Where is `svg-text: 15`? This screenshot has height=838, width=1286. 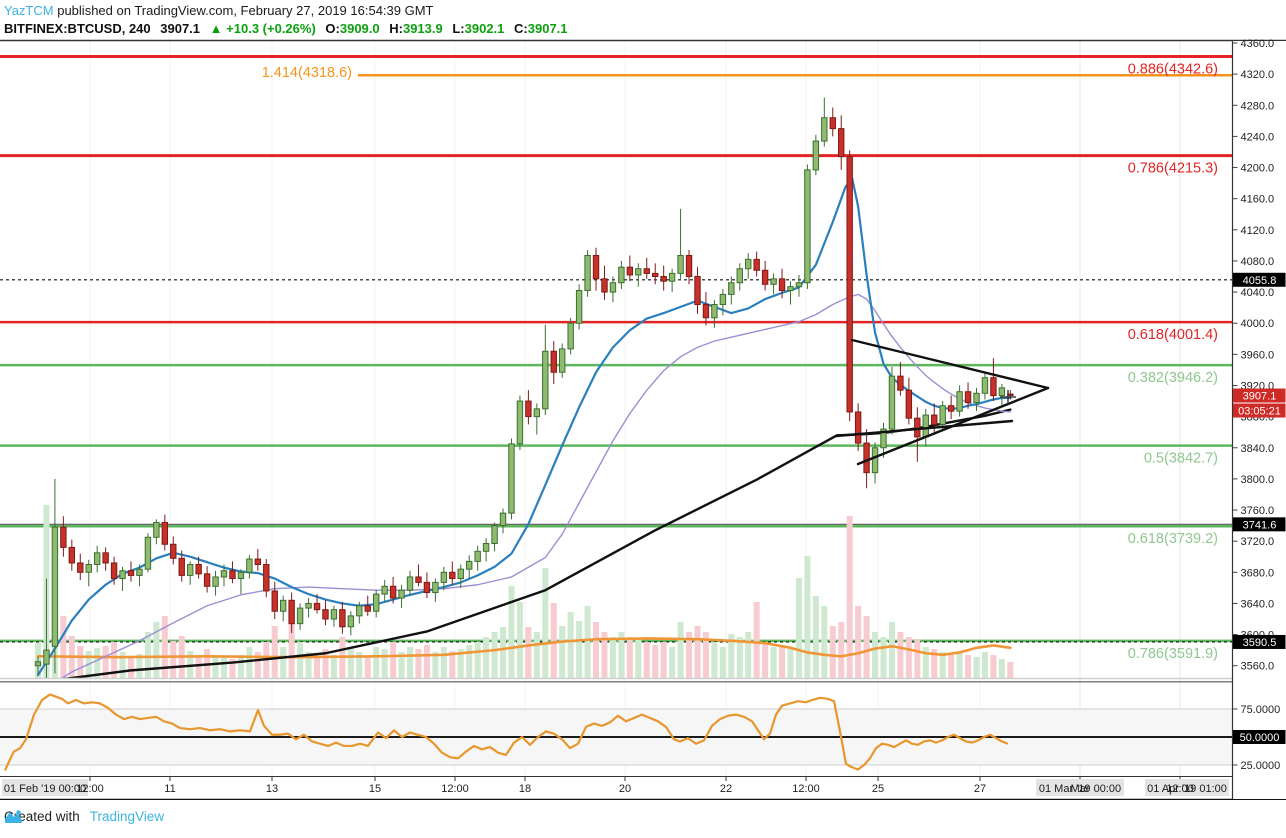
svg-text: 15 is located at coordinates (375, 789).